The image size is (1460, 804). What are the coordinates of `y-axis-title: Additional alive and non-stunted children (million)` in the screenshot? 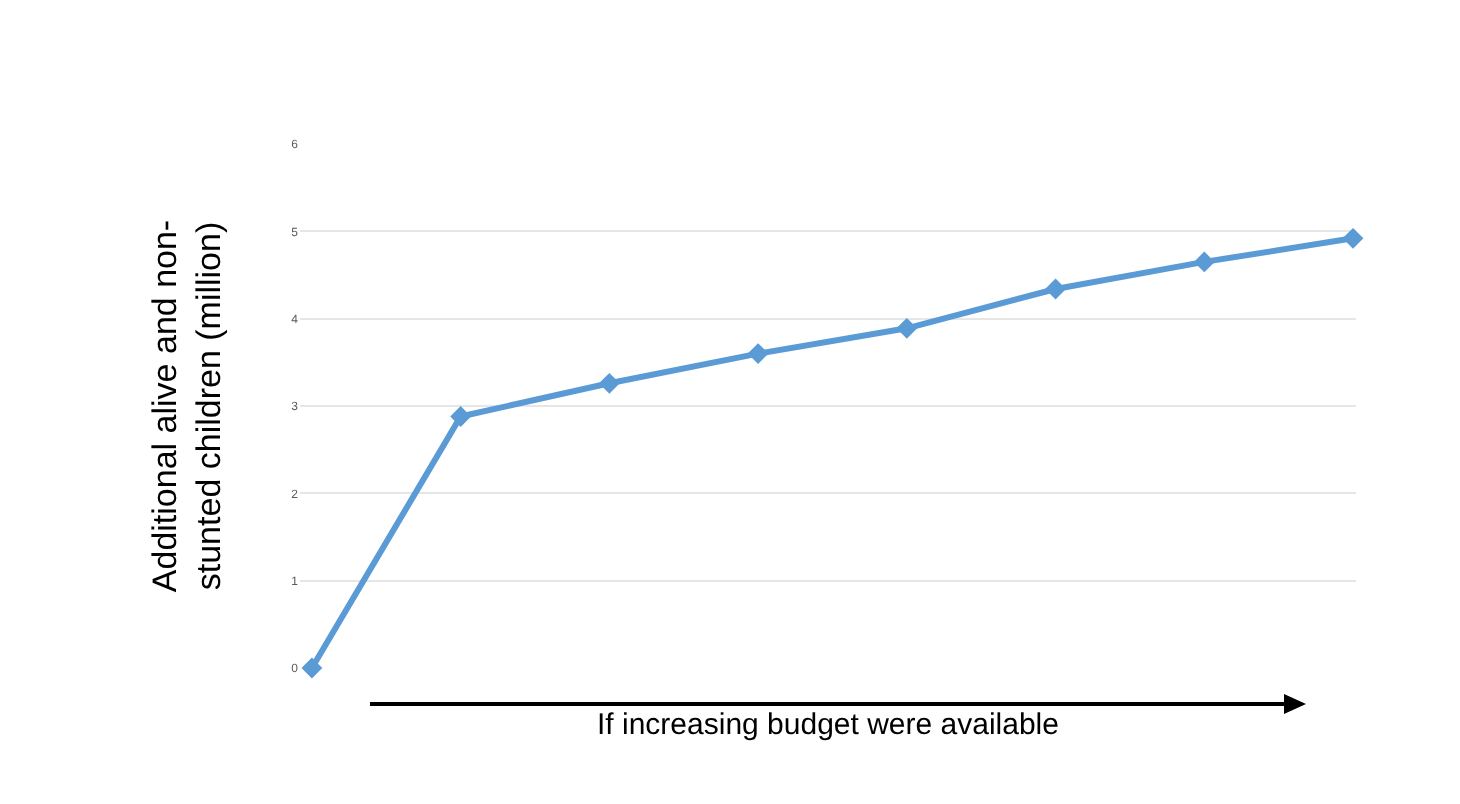 It's located at (187, 406).